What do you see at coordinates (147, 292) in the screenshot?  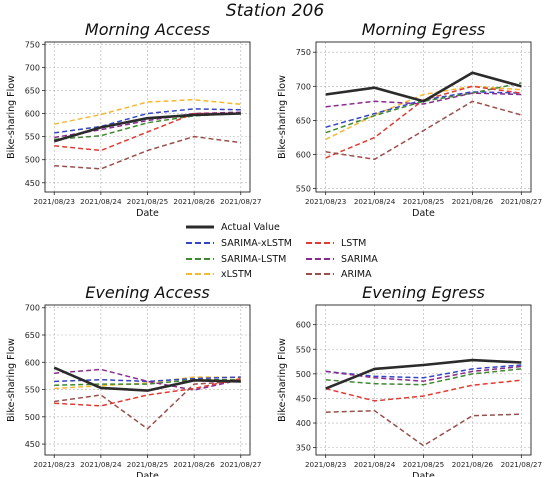 I see `chart-title: Evening Access` at bounding box center [147, 292].